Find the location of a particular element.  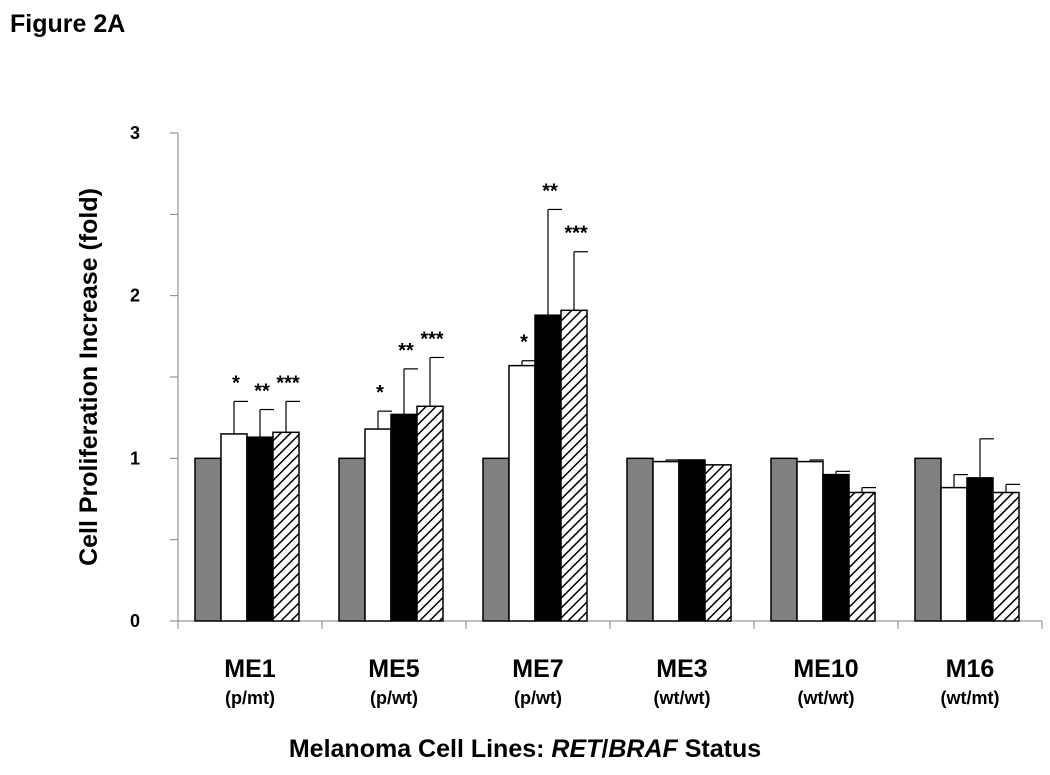

y-axis-title: Cell Proliferation Increase (fold) is located at coordinates (89, 377).